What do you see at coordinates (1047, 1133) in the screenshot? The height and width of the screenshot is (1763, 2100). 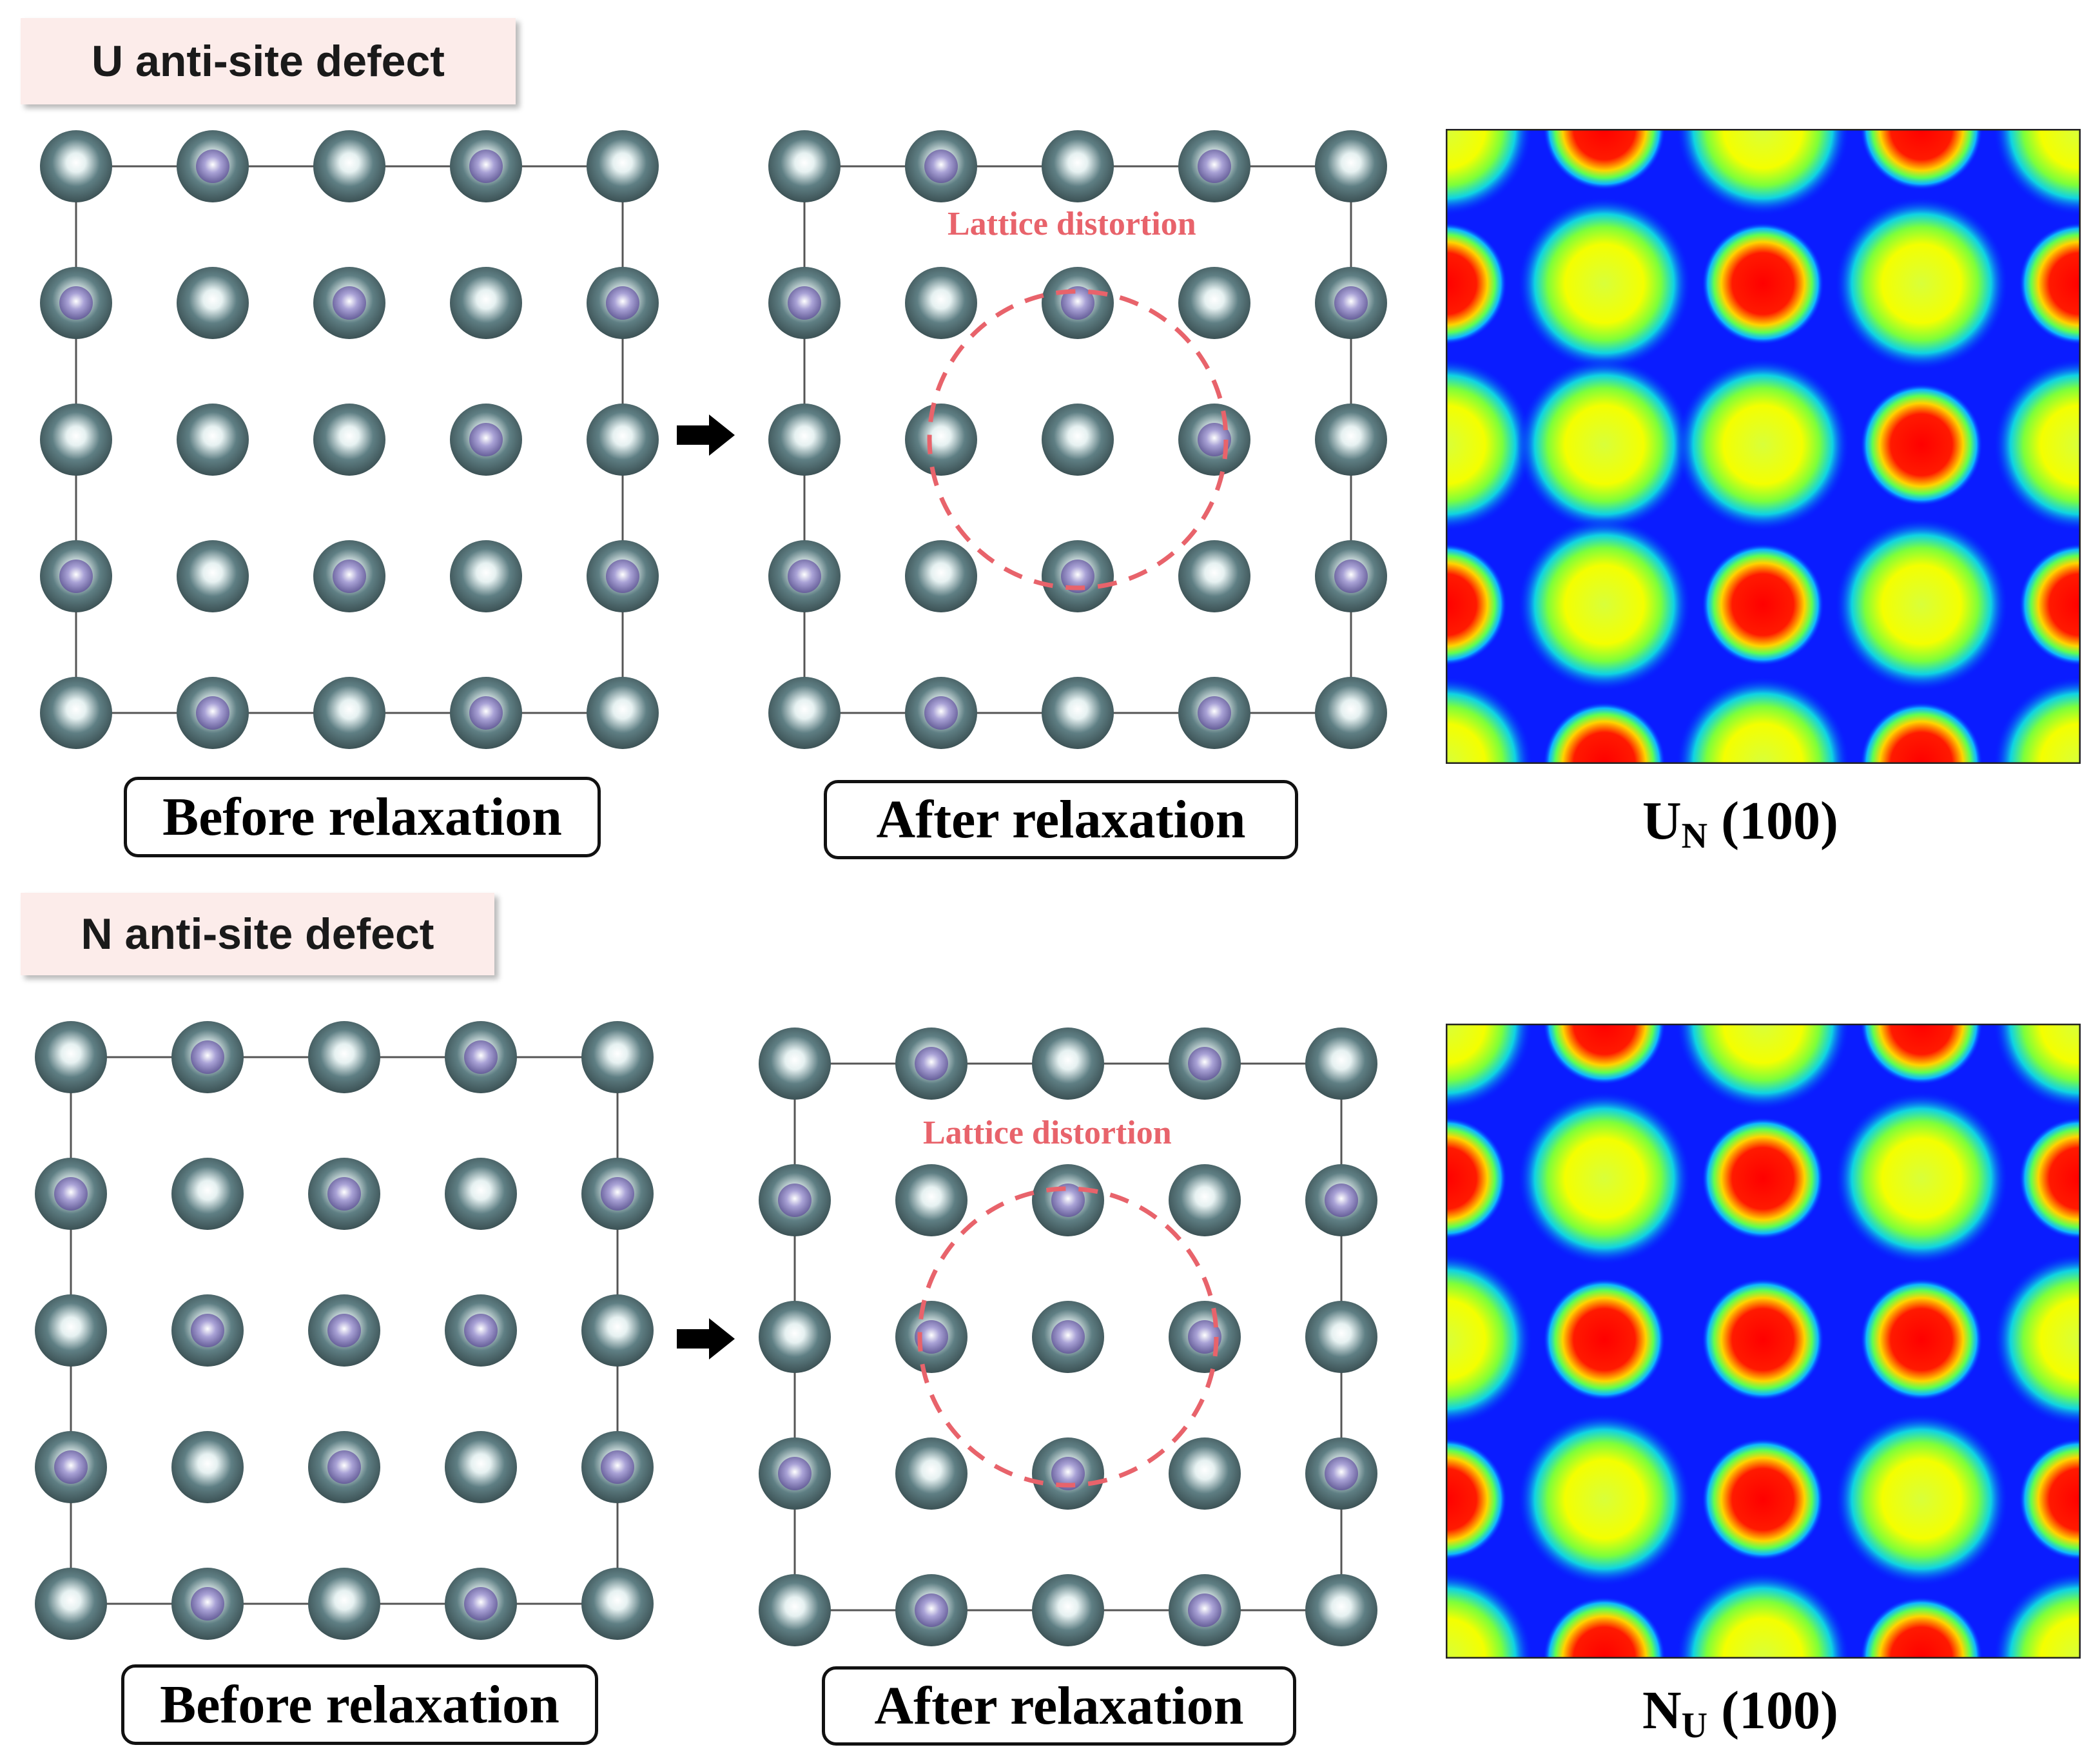 I see `lattice-distortion-label: Lattice distortion` at bounding box center [1047, 1133].